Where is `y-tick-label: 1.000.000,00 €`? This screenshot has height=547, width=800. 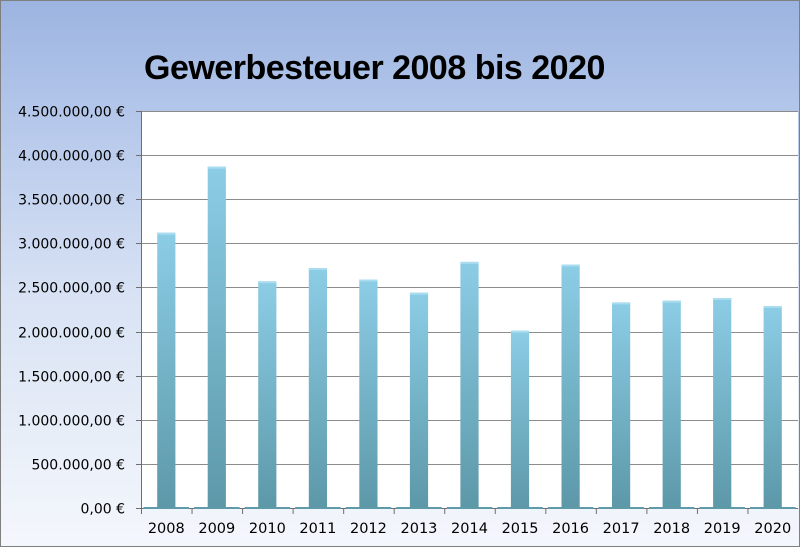 y-tick-label: 1.000.000,00 € is located at coordinates (71, 422).